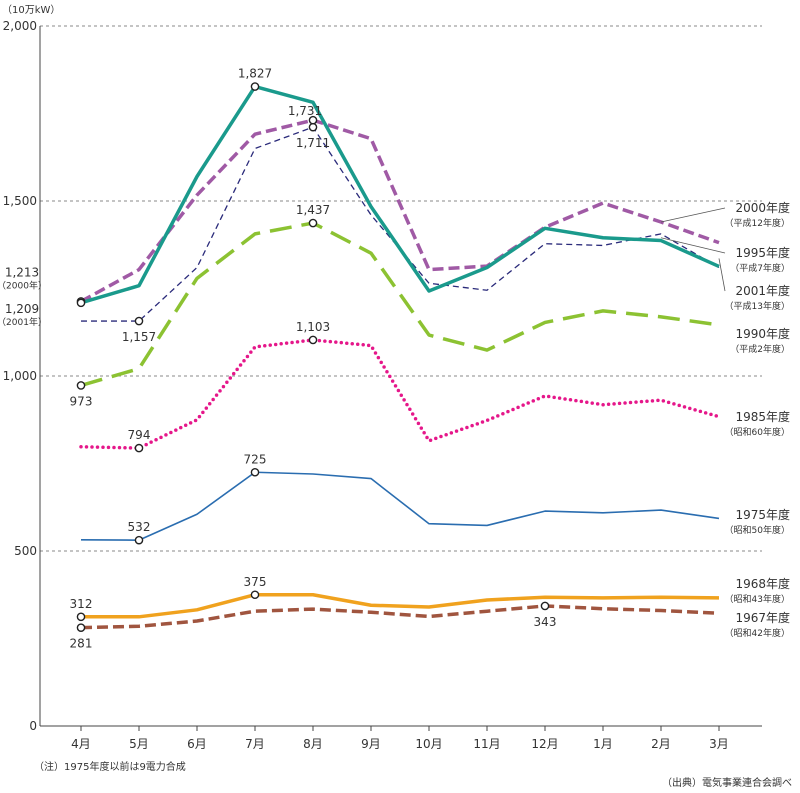  Describe the element at coordinates (400, 394) in the screenshot. I see `series-line-1985年度` at that location.